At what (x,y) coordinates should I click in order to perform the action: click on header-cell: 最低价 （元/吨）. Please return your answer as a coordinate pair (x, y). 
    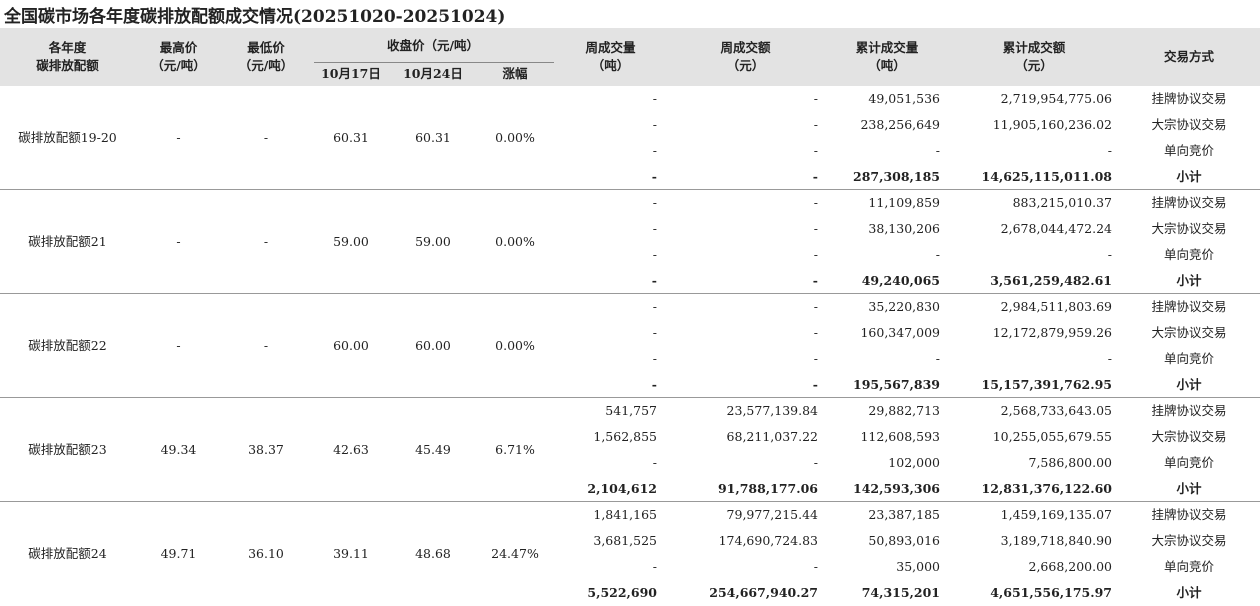
    Looking at the image, I should click on (266, 57).